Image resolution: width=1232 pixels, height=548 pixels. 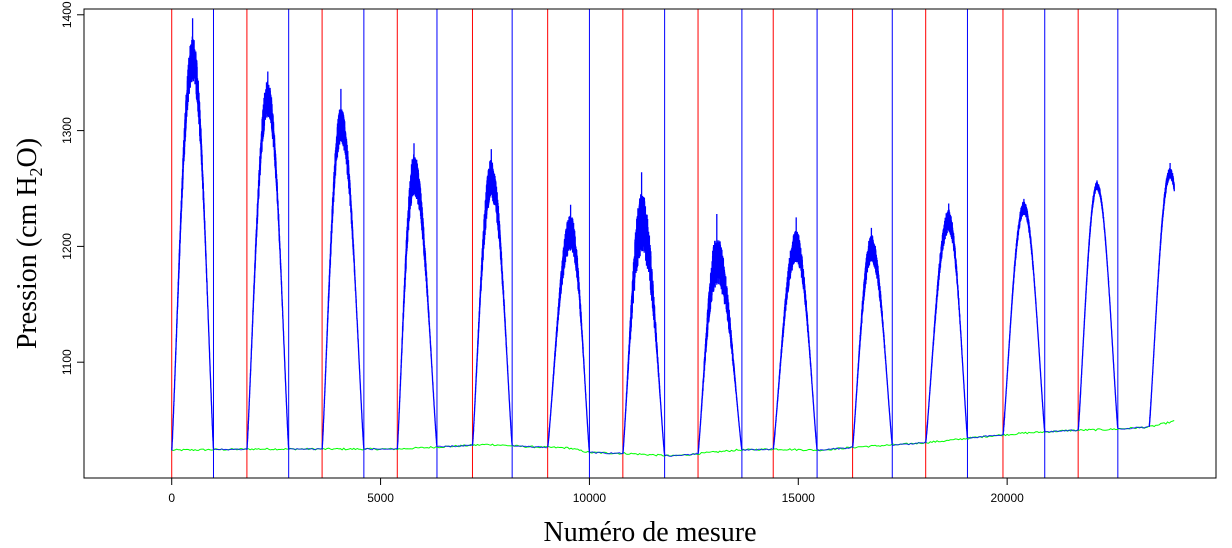 What do you see at coordinates (67, 246) in the screenshot?
I see `y-tick-label: 1200` at bounding box center [67, 246].